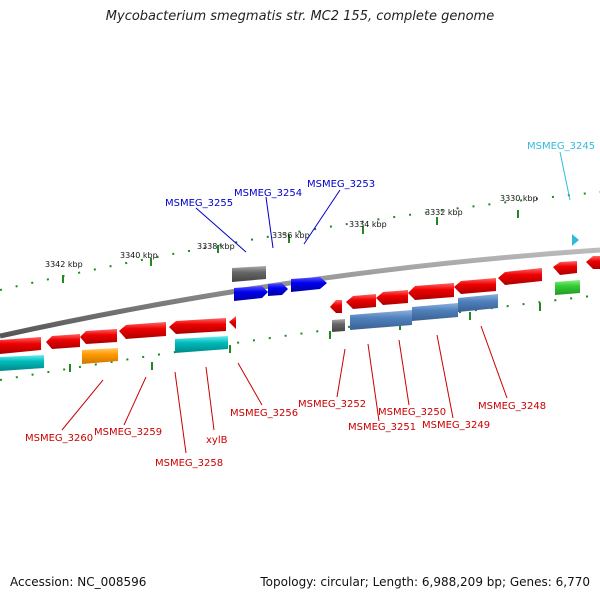 The height and width of the screenshot is (600, 600). I want to click on kbp-label: 3340 kbp, so click(139, 255).